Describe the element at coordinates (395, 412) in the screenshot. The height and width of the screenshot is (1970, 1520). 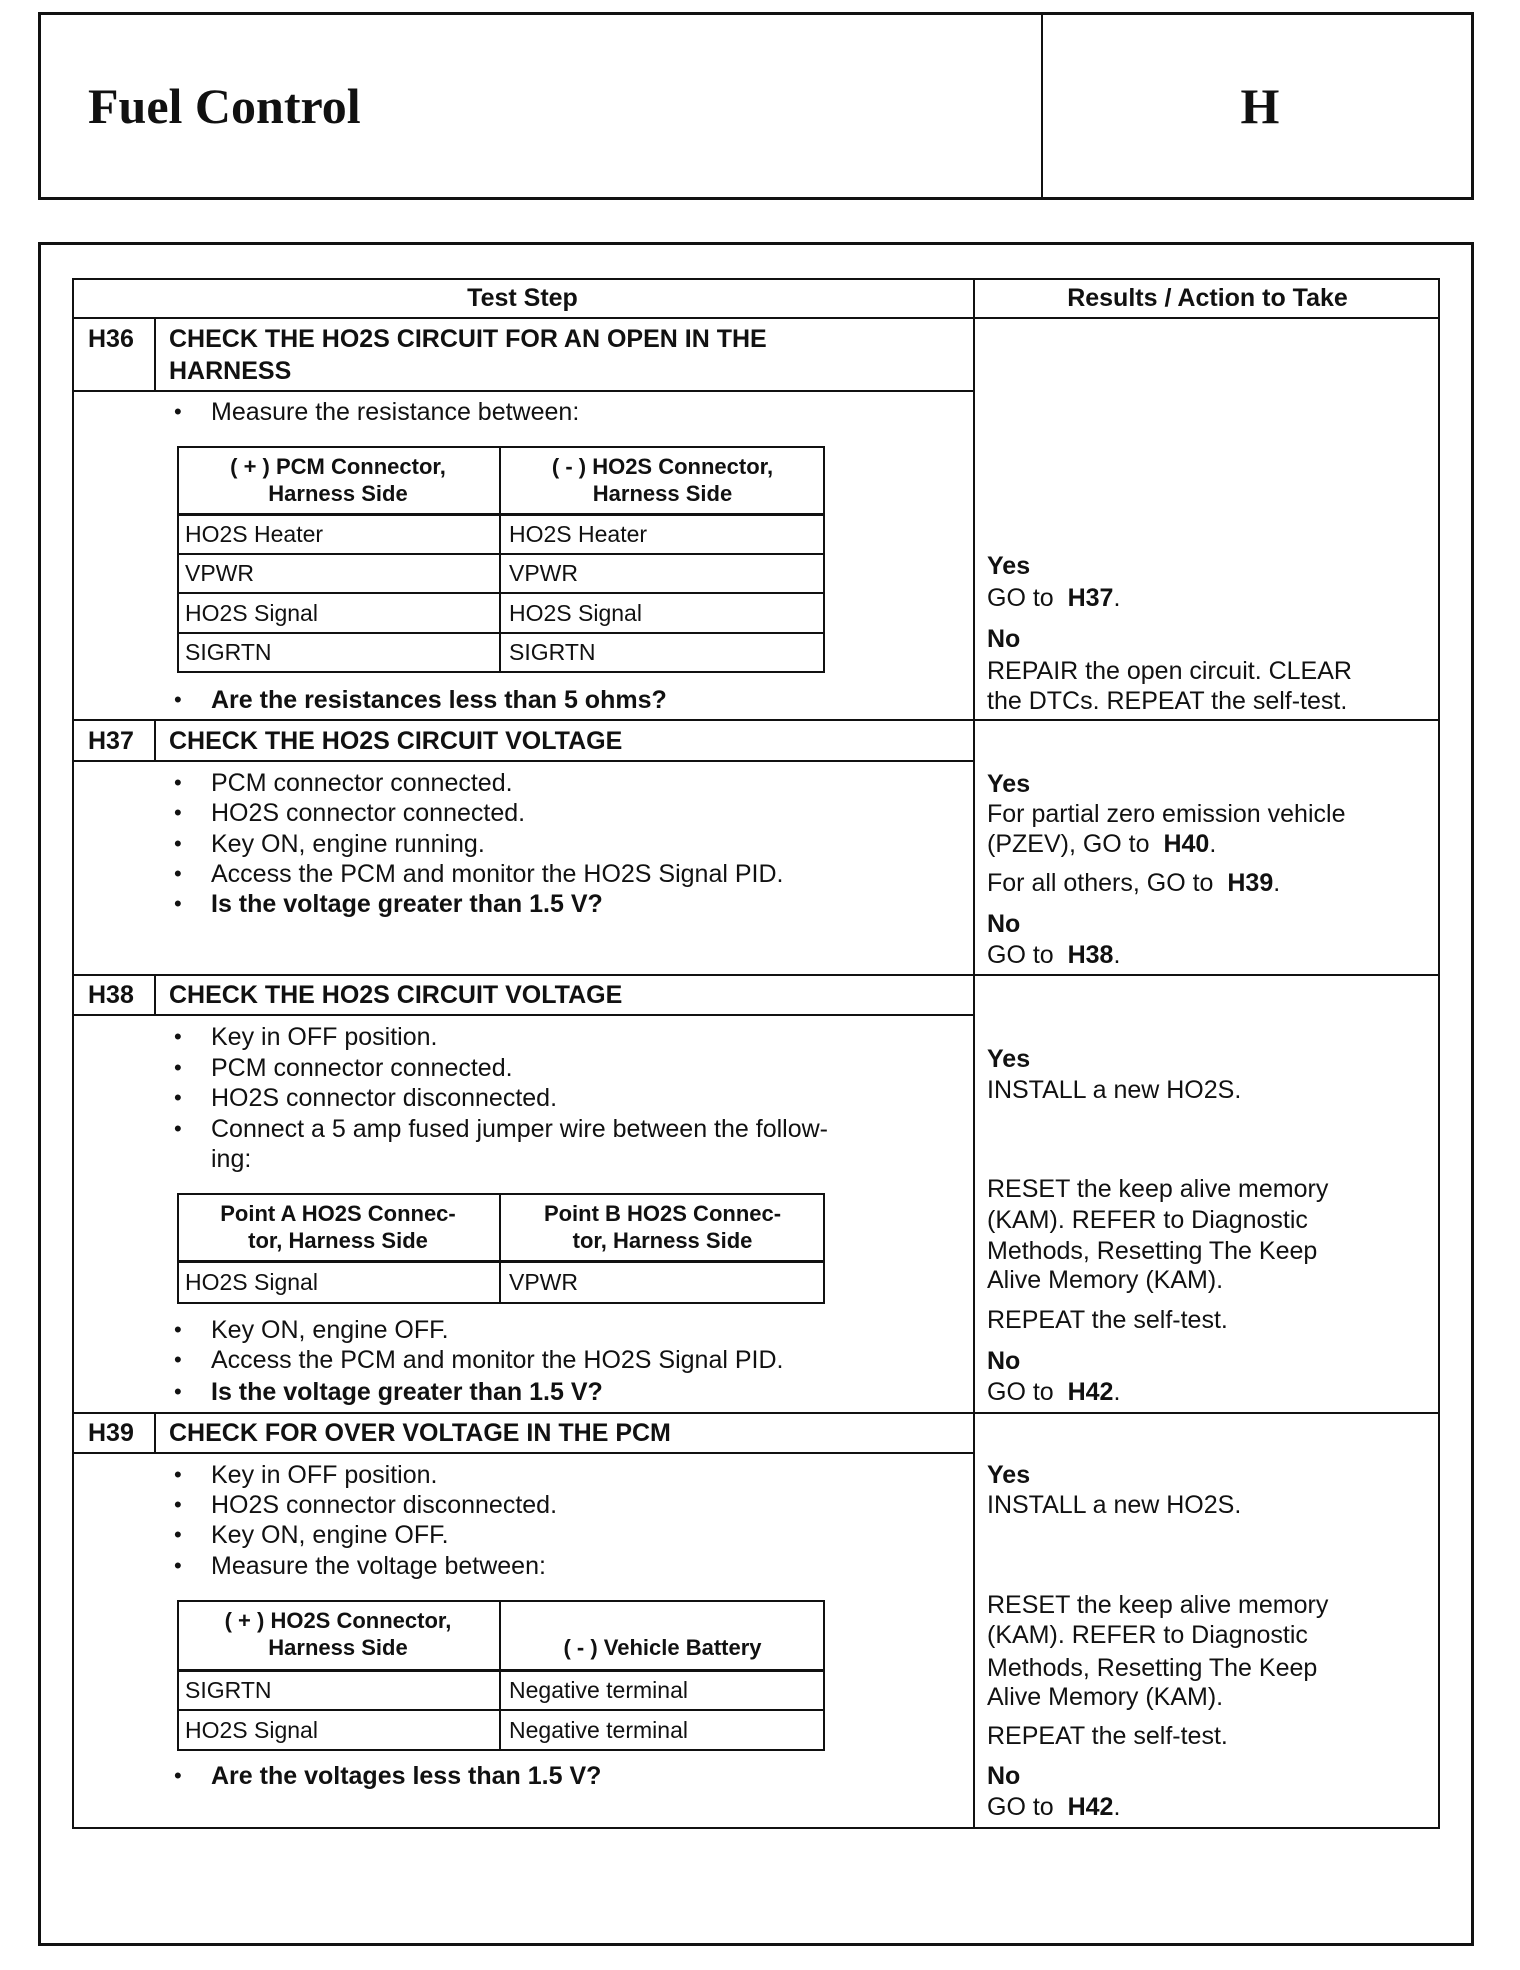
I see `instruction: Measure the resistance between:` at that location.